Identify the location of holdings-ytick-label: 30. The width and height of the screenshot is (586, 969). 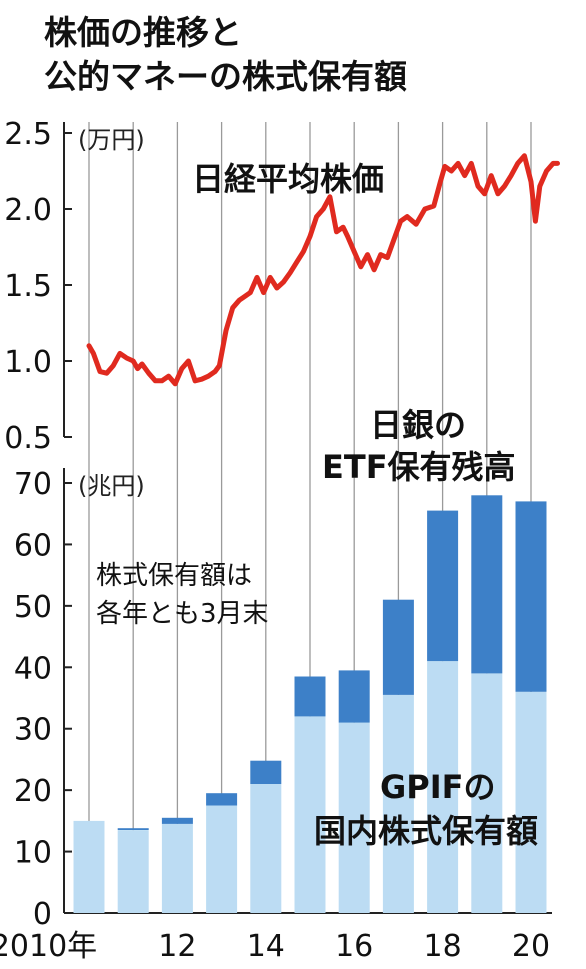
(33, 730).